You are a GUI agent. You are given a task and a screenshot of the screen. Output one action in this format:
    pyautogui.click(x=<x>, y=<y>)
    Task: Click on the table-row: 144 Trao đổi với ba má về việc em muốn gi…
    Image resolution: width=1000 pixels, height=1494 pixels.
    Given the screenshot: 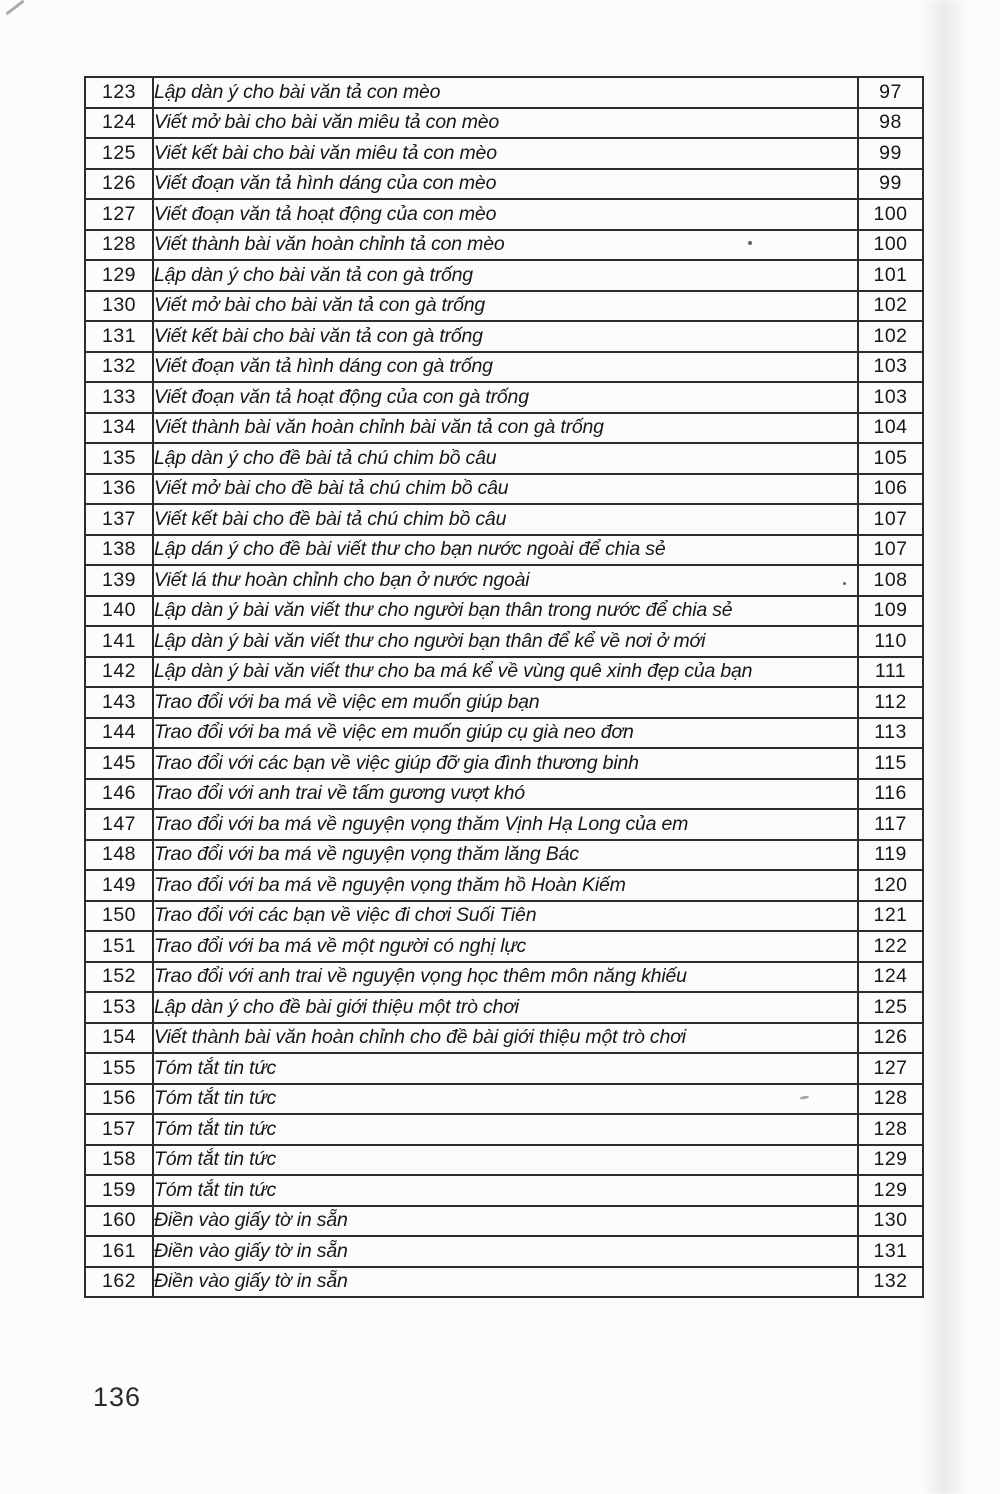 What is the action you would take?
    pyautogui.click(x=504, y=732)
    